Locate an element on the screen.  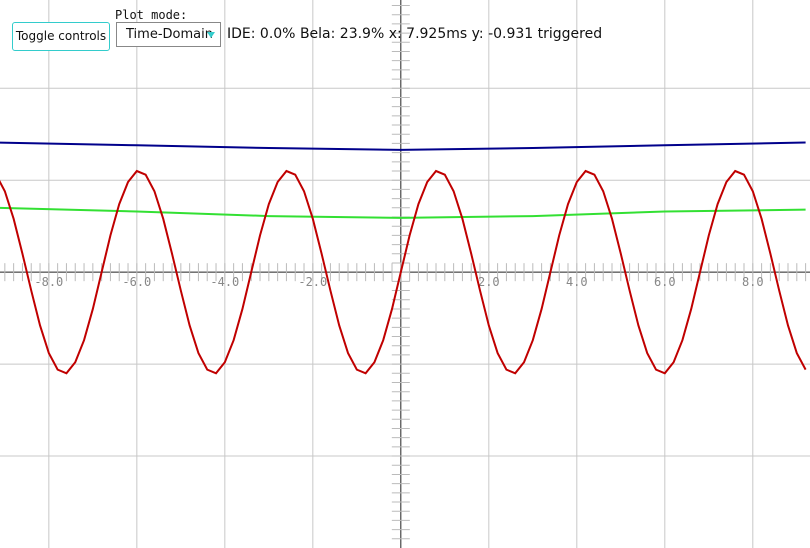
plot-mode-select: Time-Domain is located at coordinates (168, 34).